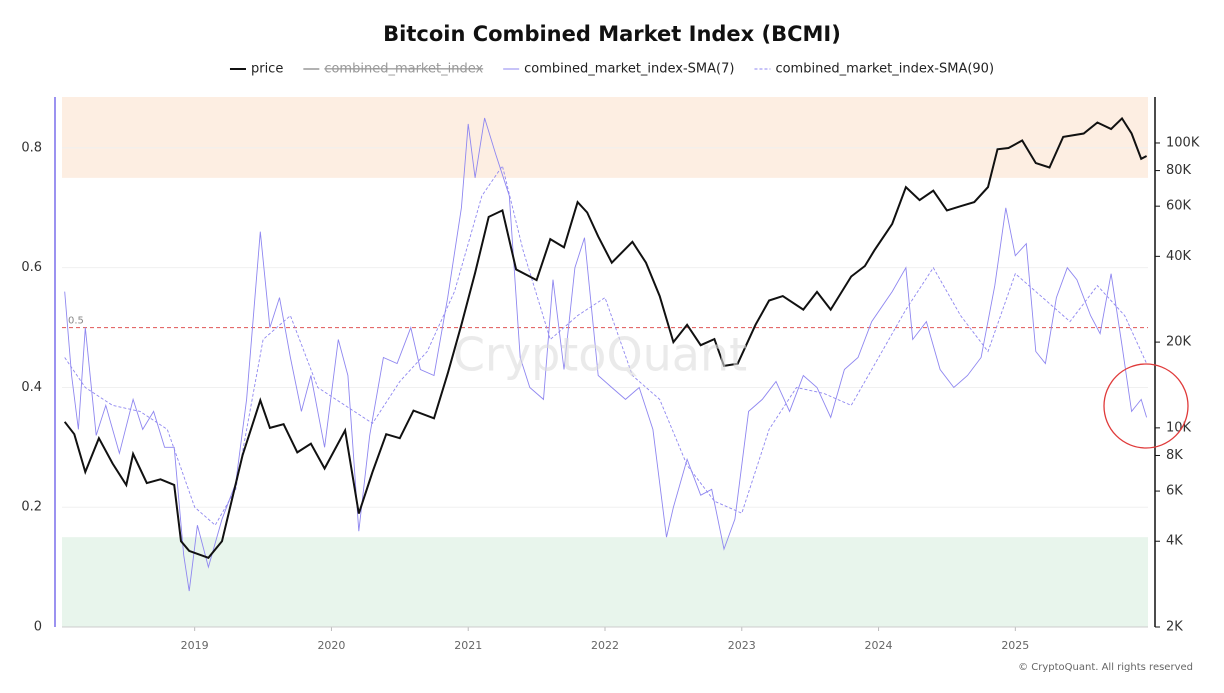 This screenshot has height=693, width=1224. What do you see at coordinates (1179, 342) in the screenshot?
I see `y2-tick-label: 20K` at bounding box center [1179, 342].